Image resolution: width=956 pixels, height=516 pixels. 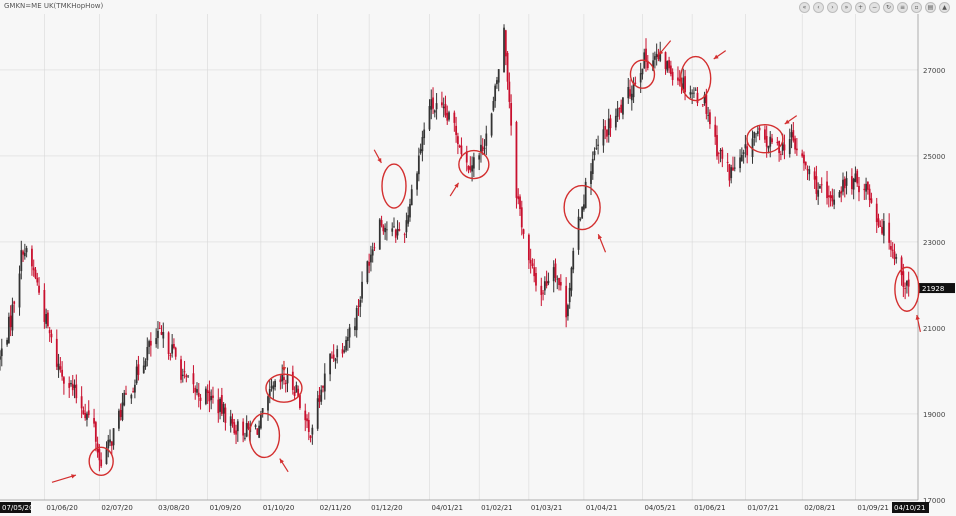 I want to click on play-icon: ›, so click(x=832, y=7).